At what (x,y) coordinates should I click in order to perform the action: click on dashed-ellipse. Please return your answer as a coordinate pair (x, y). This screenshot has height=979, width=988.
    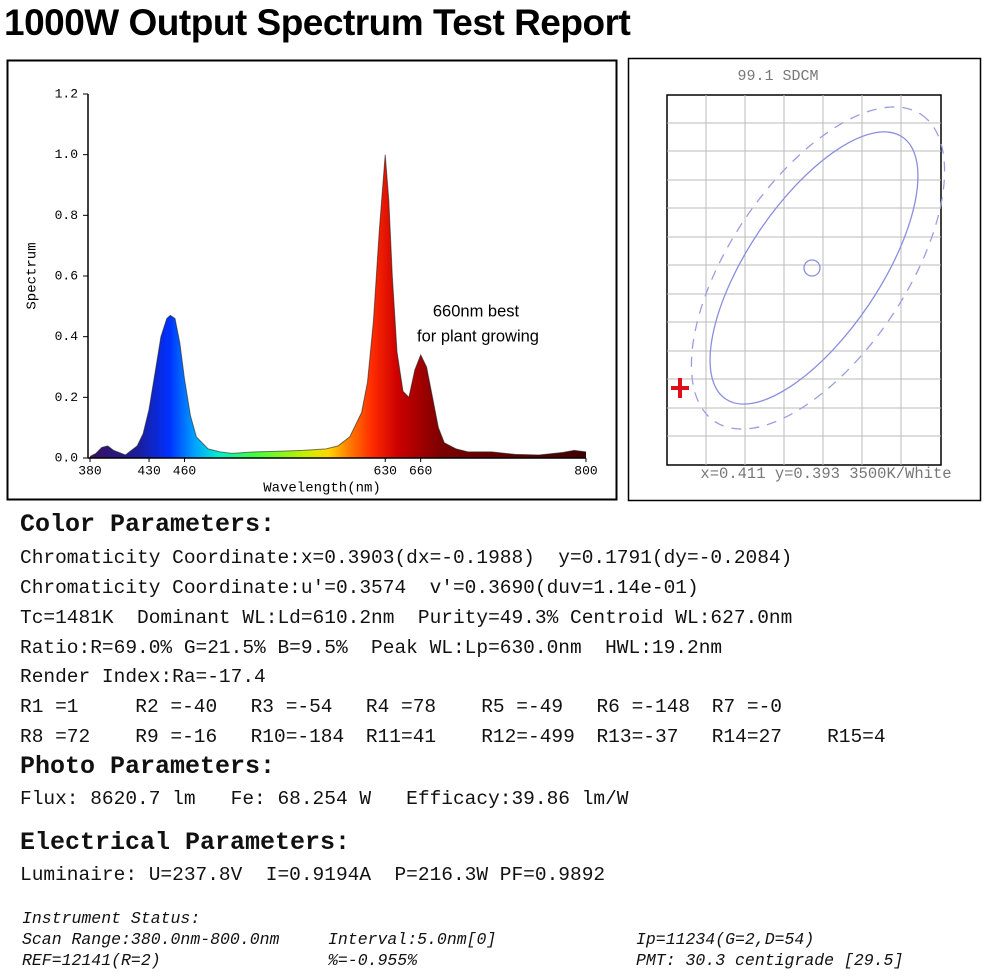
    Looking at the image, I should click on (818, 268).